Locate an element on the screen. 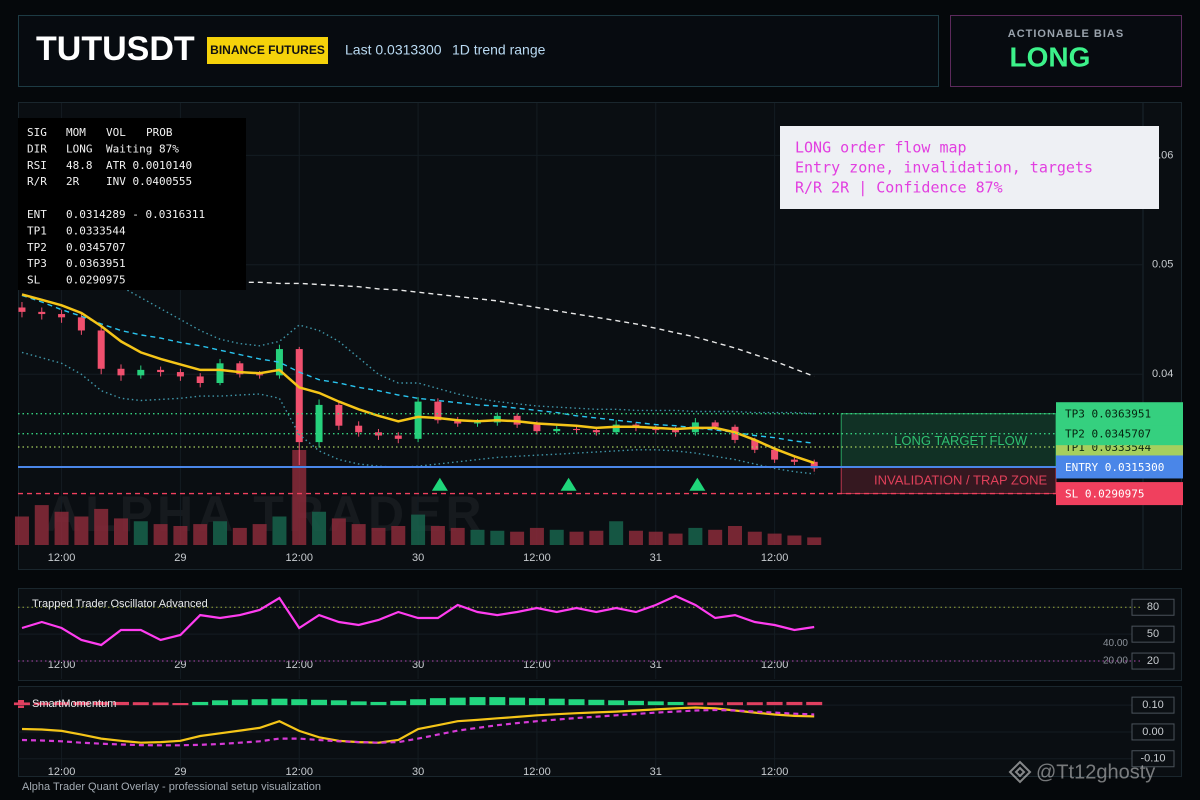 This screenshot has width=1200, height=800. info-cell: 0.0333544 is located at coordinates (96, 230).